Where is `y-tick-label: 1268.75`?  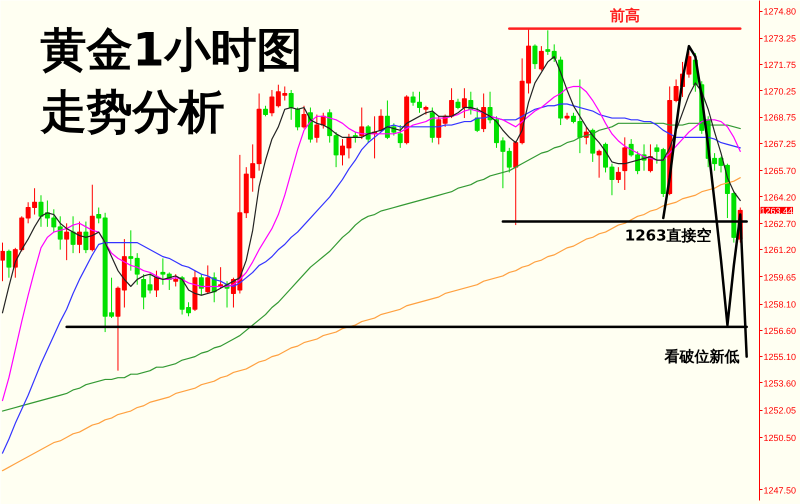 y-tick-label: 1268.75 is located at coordinates (780, 117).